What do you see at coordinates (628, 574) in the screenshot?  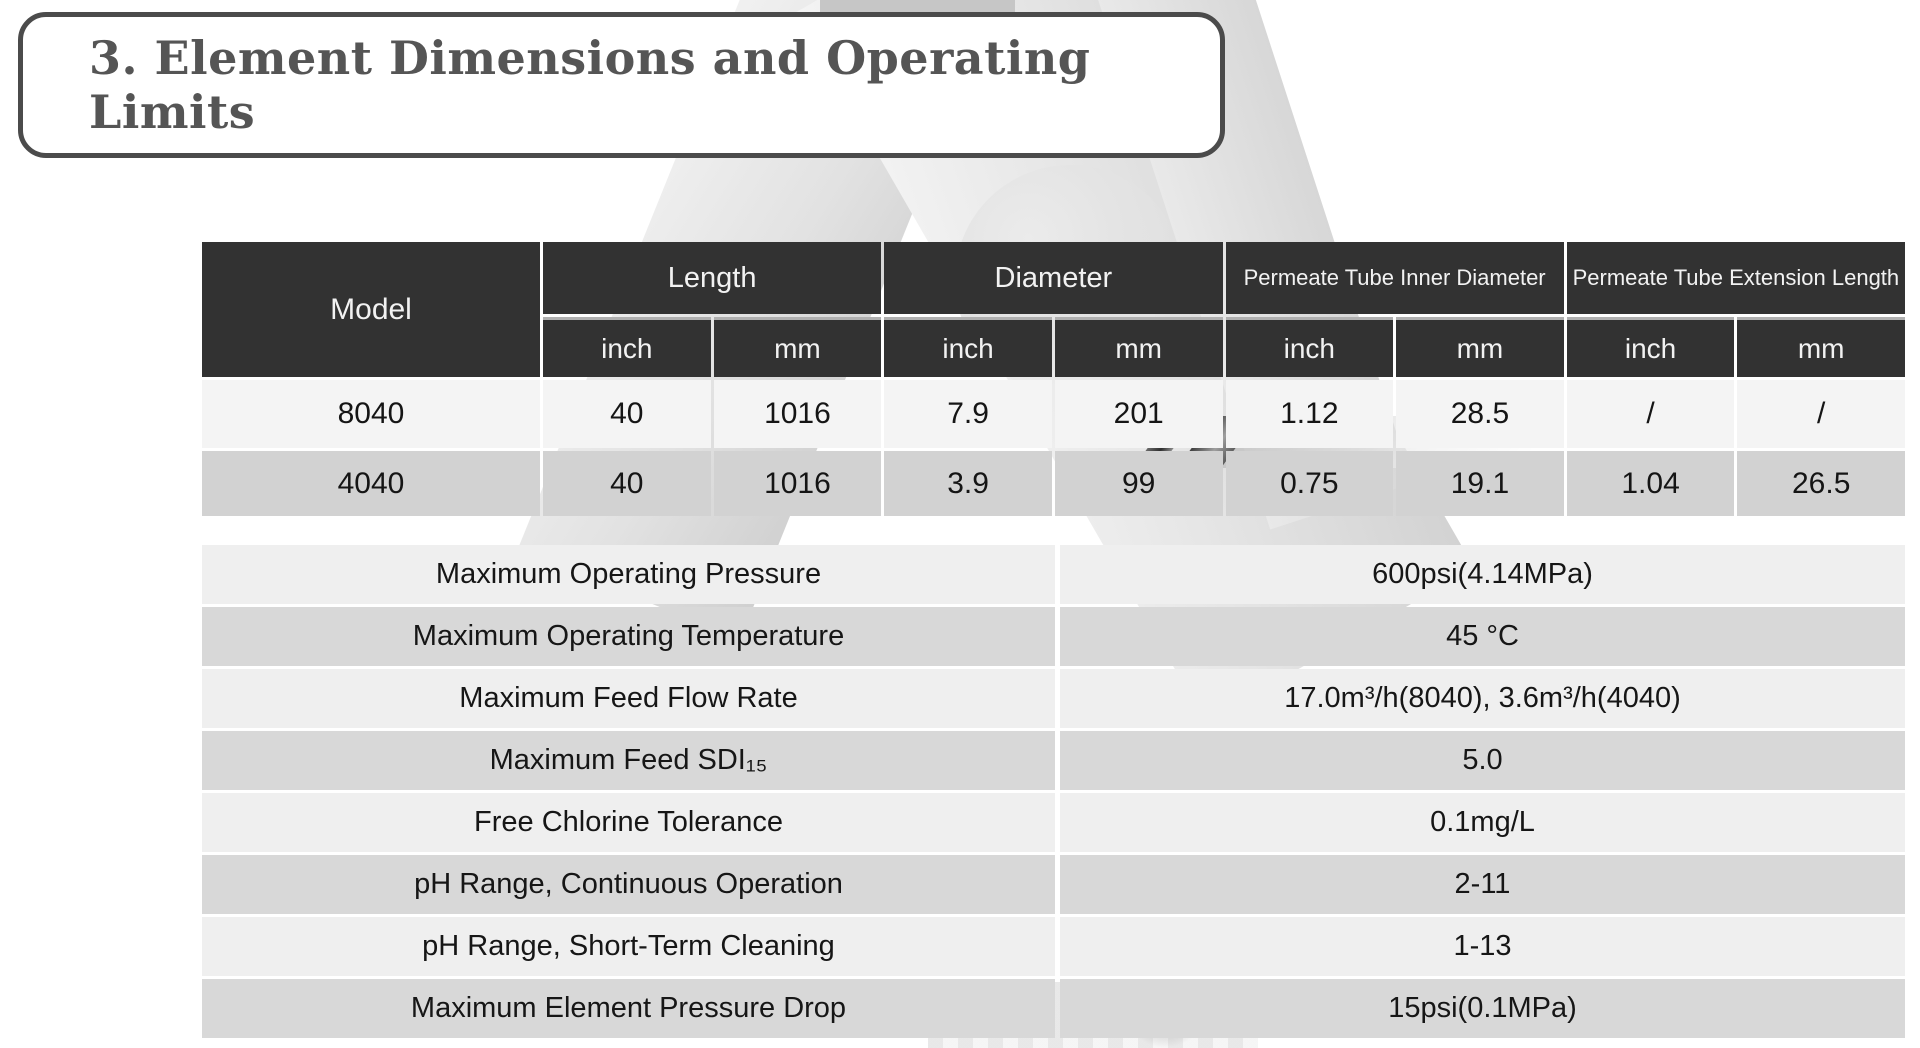 I see `limit-label: Maximum Operating Pressure` at bounding box center [628, 574].